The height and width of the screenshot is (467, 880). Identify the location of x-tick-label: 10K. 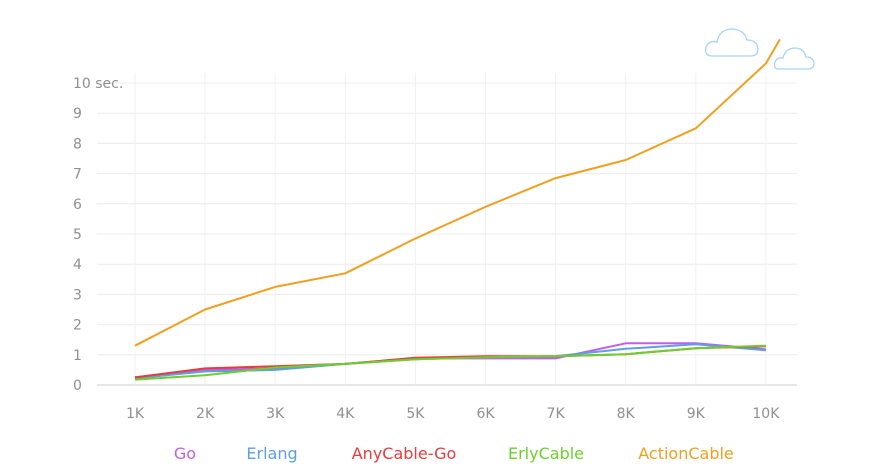
(766, 414).